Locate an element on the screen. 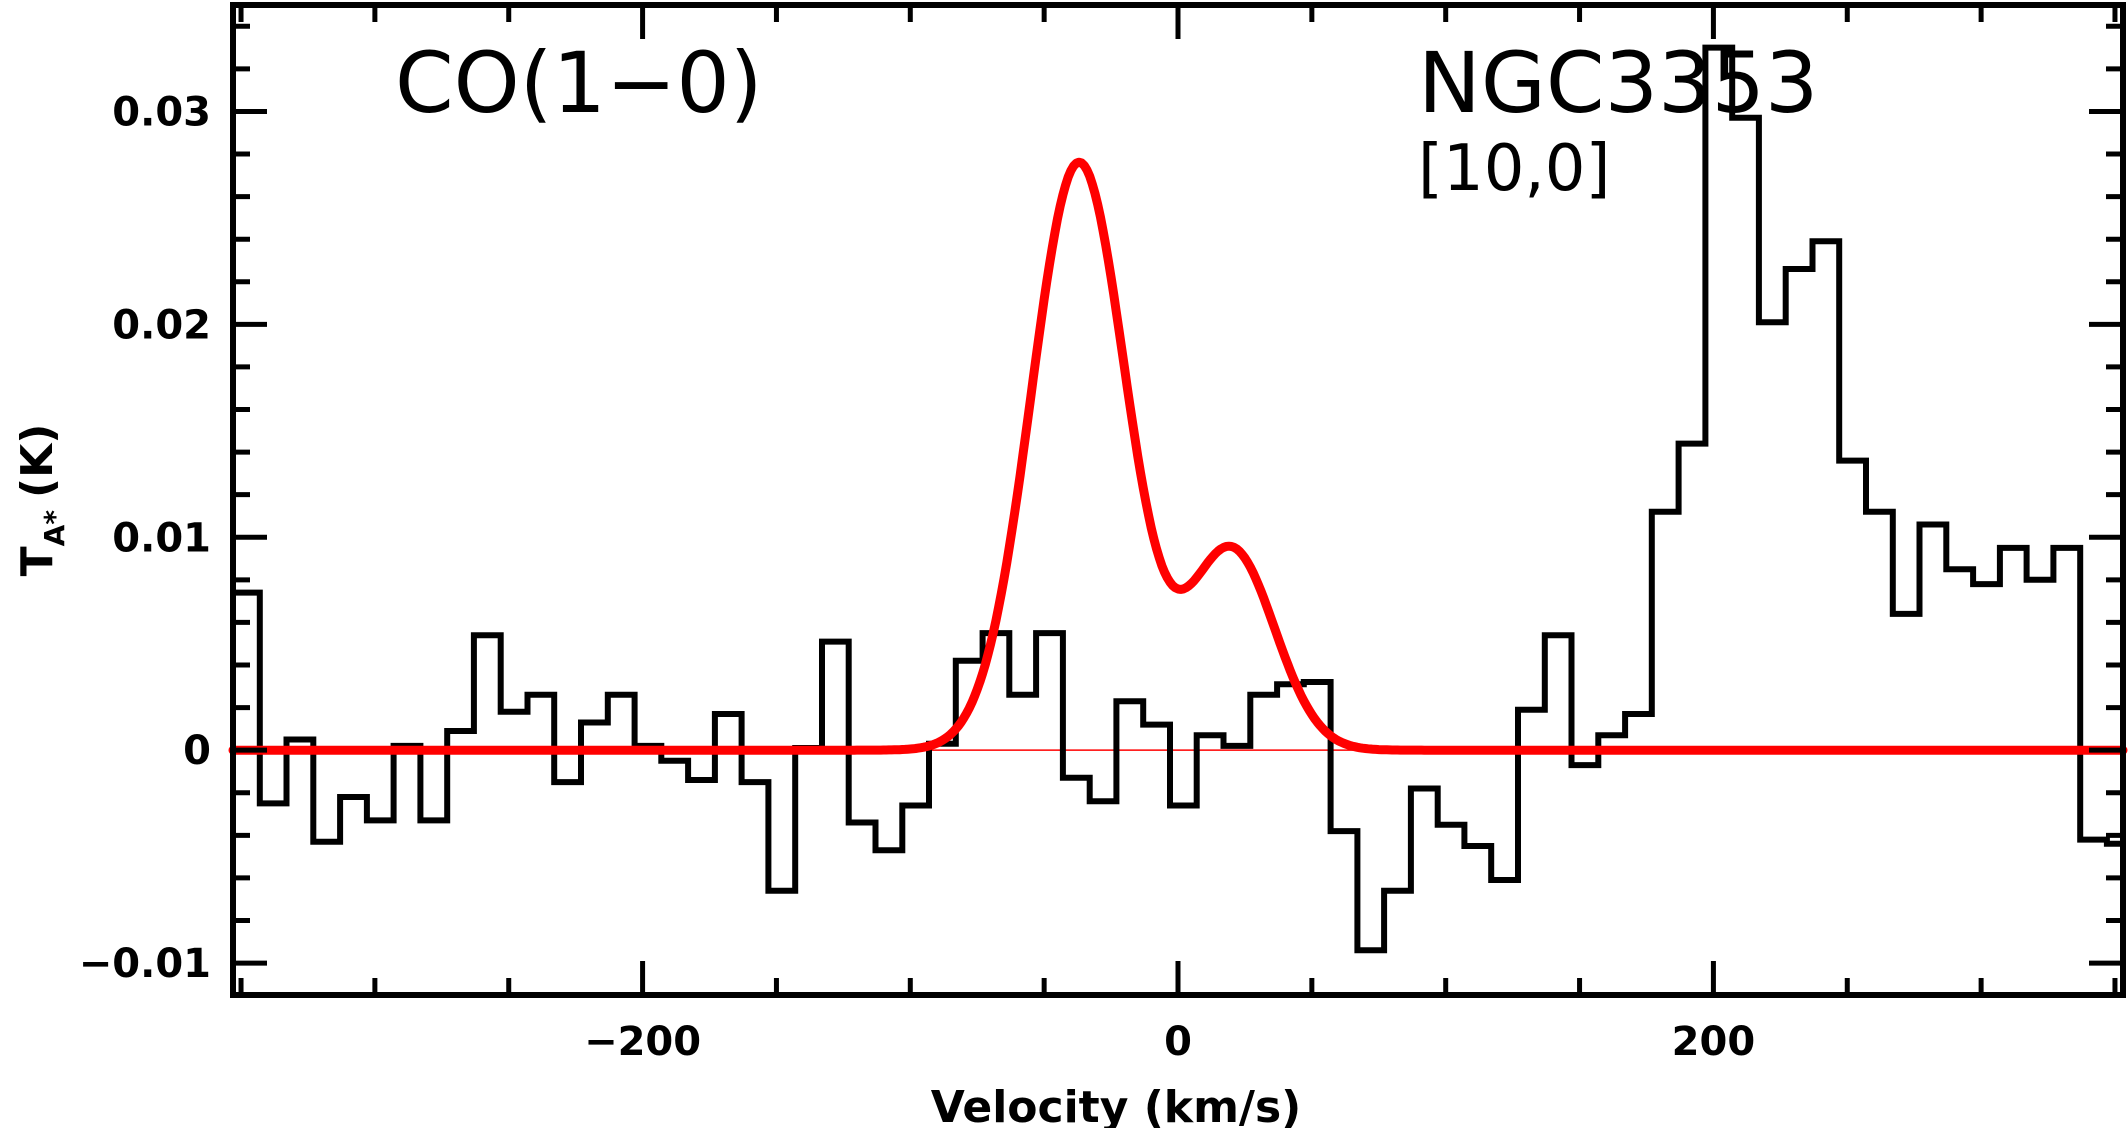 This screenshot has width=2128, height=1128. y-tick-label: 0 is located at coordinates (197, 751).